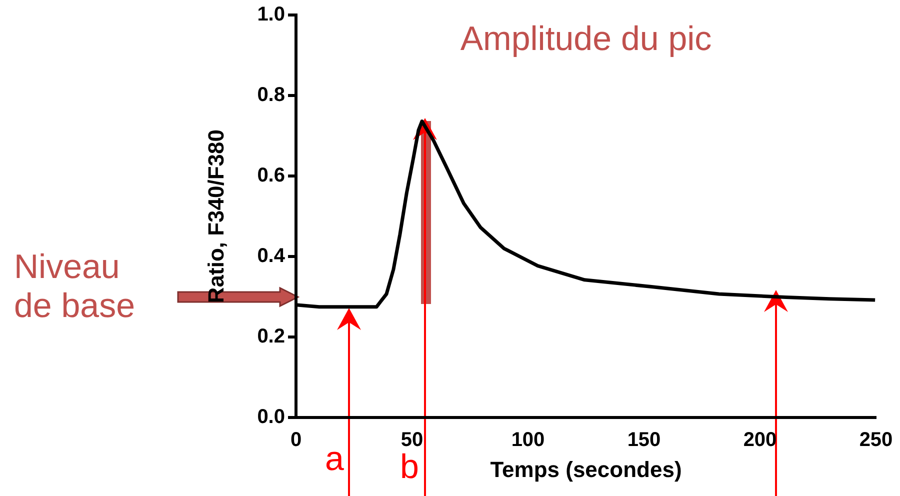  I want to click on y-tick-label: 0.4, so click(271, 256).